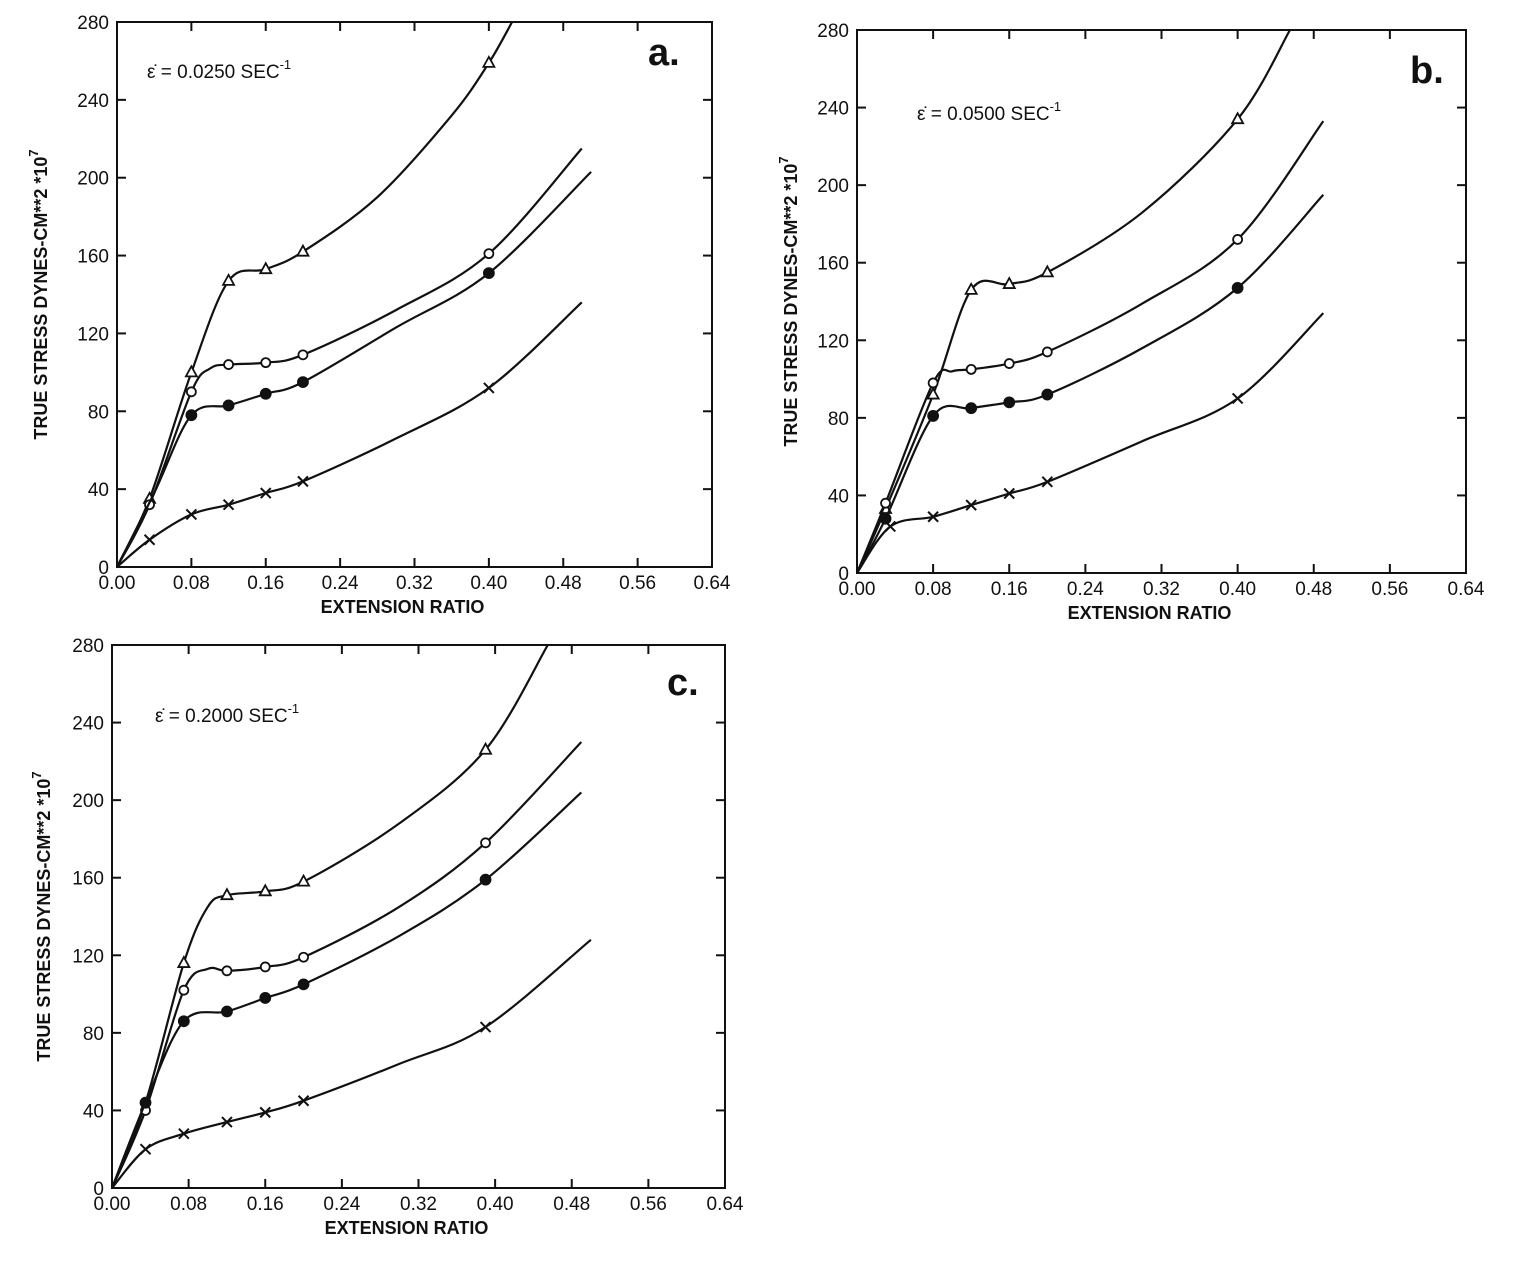  Describe the element at coordinates (664, 53) in the screenshot. I see `panel-letter: a.` at that location.